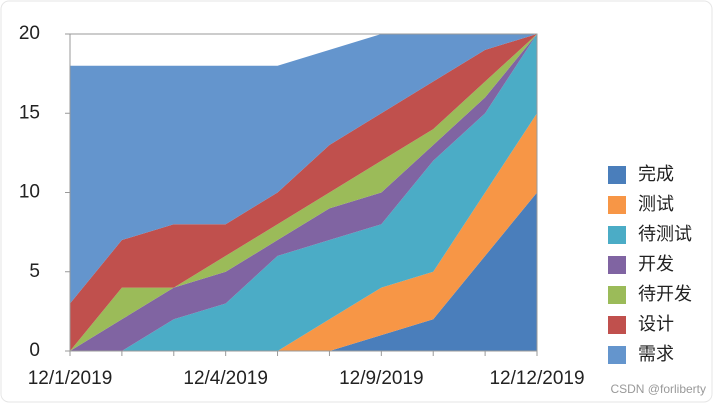 The width and height of the screenshot is (713, 403). Describe the element at coordinates (656, 174) in the screenshot. I see `legend-label: 完成` at that location.